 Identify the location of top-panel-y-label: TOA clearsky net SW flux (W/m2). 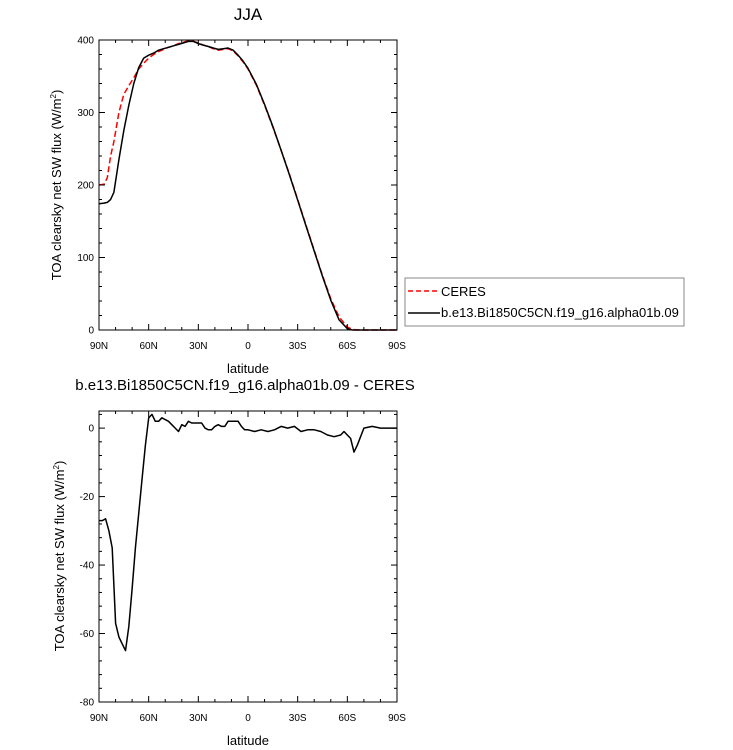
(56, 185).